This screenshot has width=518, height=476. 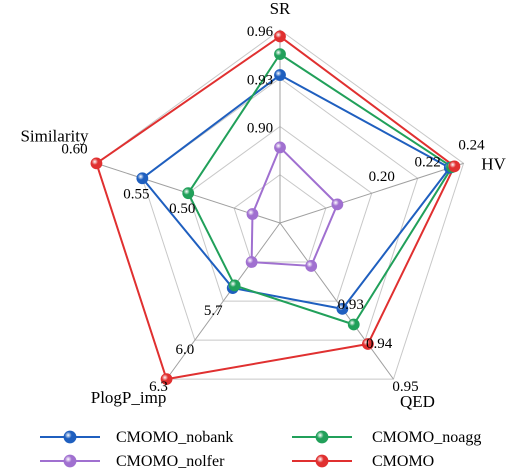 I want to click on tick-label-qed-2: 0.95, so click(x=405, y=387).